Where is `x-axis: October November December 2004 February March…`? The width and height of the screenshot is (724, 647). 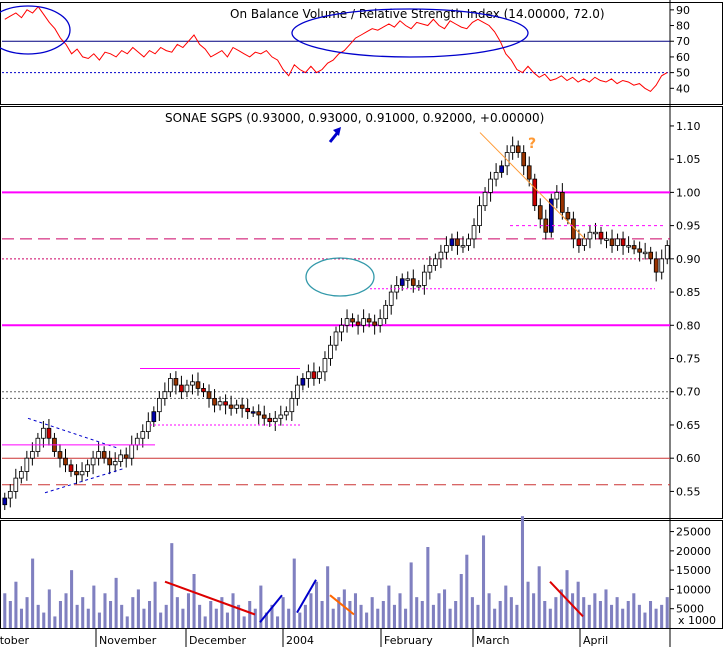
x-axis: October November December 2004 February March… is located at coordinates (335, 637).